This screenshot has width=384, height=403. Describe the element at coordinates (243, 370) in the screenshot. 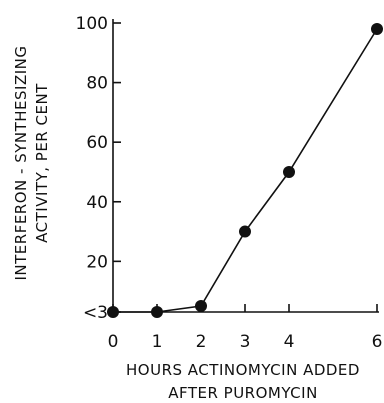

I see `x-axis-title-line-1: HOURS ACTINOMYCIN ADDED` at that location.